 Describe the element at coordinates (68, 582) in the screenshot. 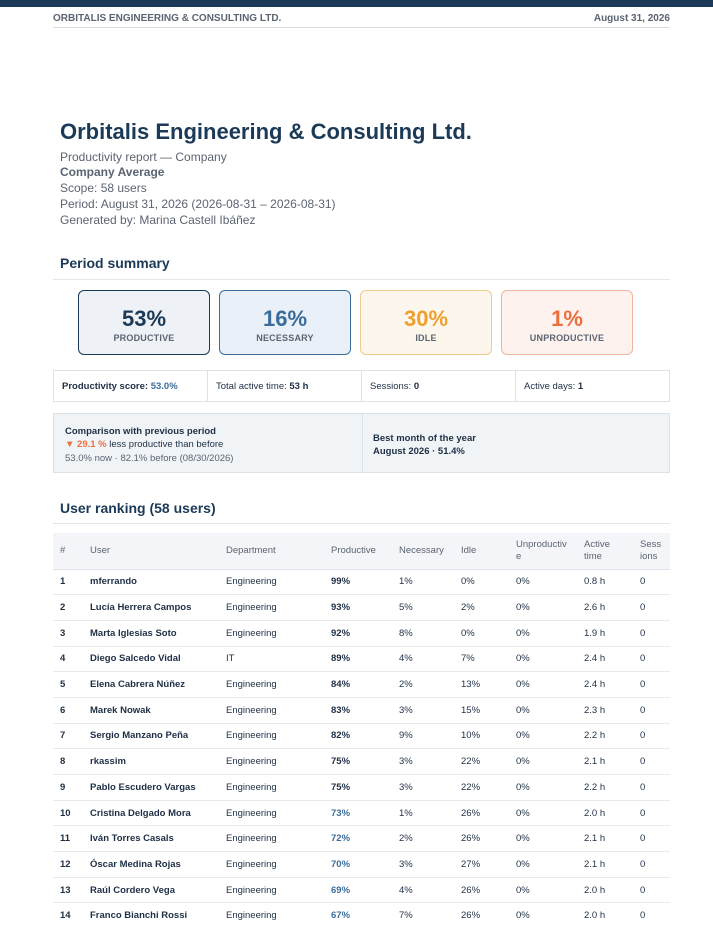

I see `cell-num: 1` at that location.